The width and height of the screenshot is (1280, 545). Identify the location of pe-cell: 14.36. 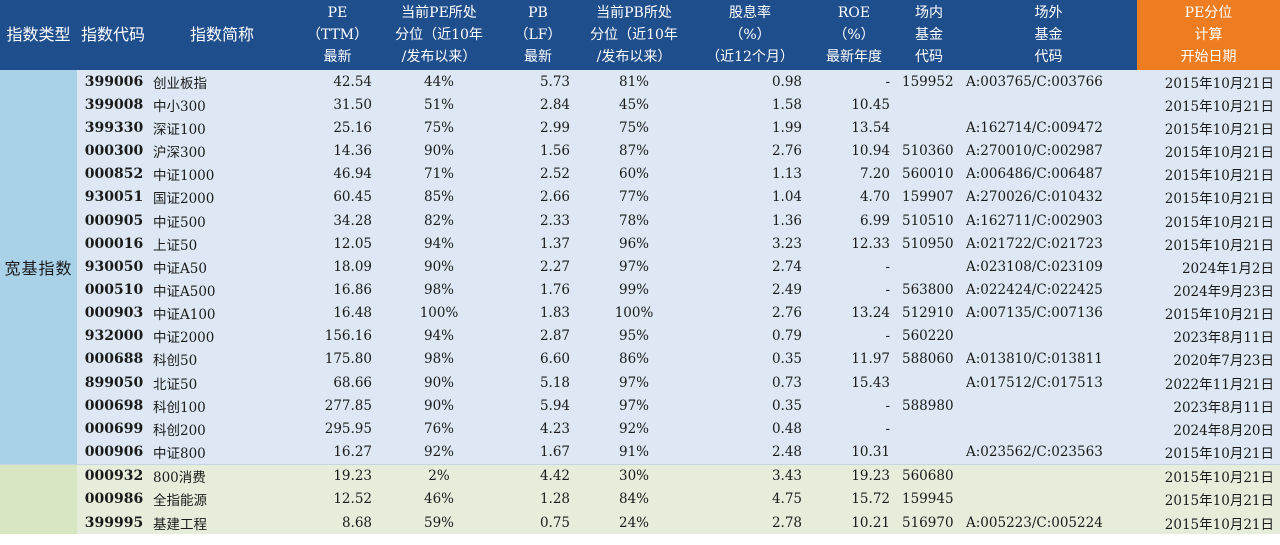
(337, 151).